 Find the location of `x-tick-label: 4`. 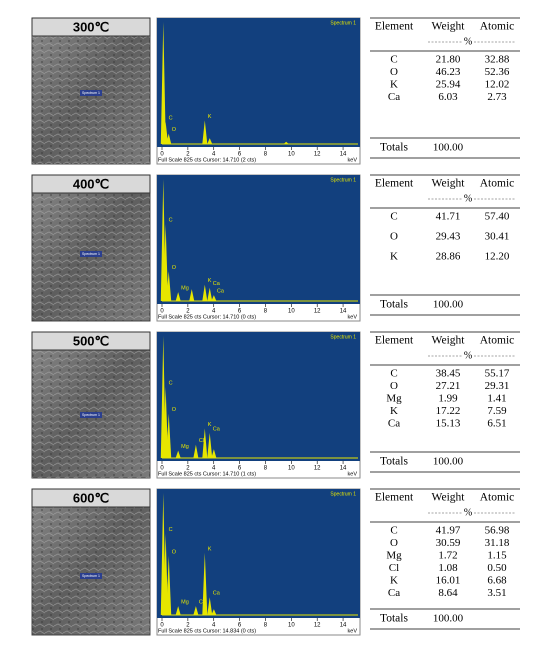

x-tick-label: 4 is located at coordinates (214, 155).